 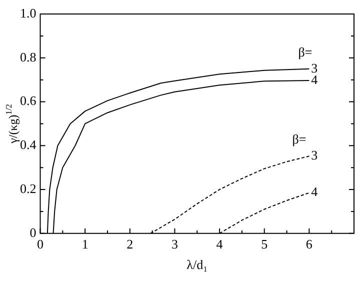 I want to click on x-axis-title: λ/d₁, so click(x=197, y=264).